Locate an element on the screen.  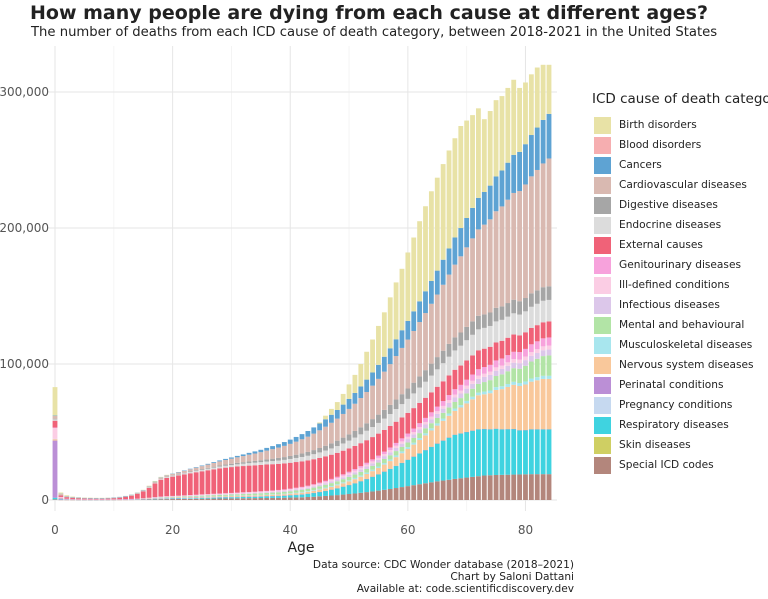
legend-label: Infectious diseases is located at coordinates (669, 305).